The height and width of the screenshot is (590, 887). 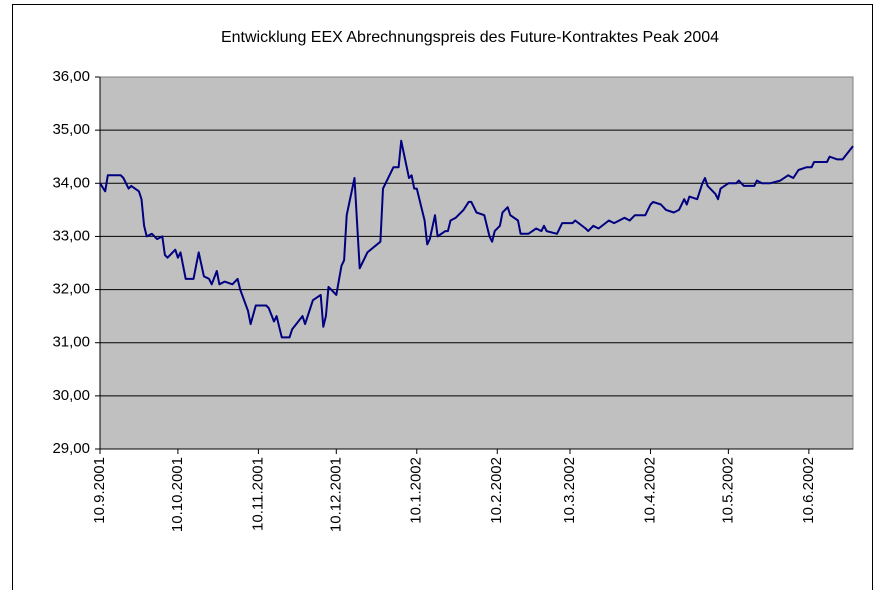 I want to click on x-tick-label: 10.3.2002, so click(x=569, y=490).